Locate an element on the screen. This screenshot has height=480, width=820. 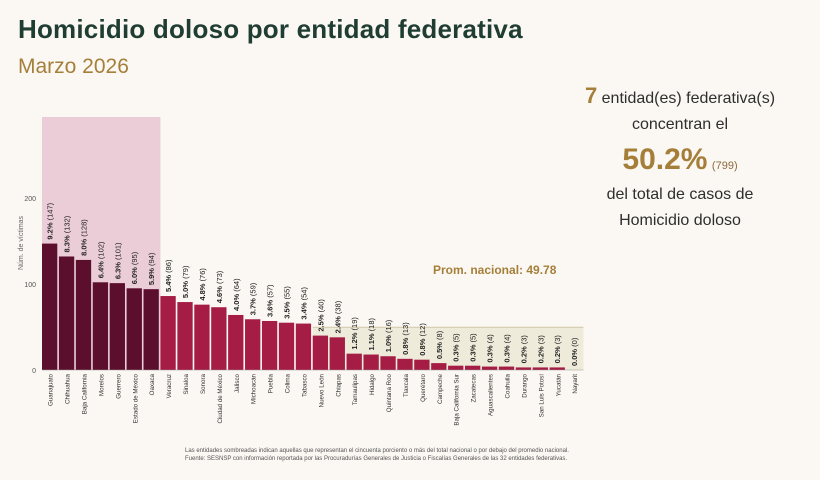
category-label: Nayarit is located at coordinates (575, 384).